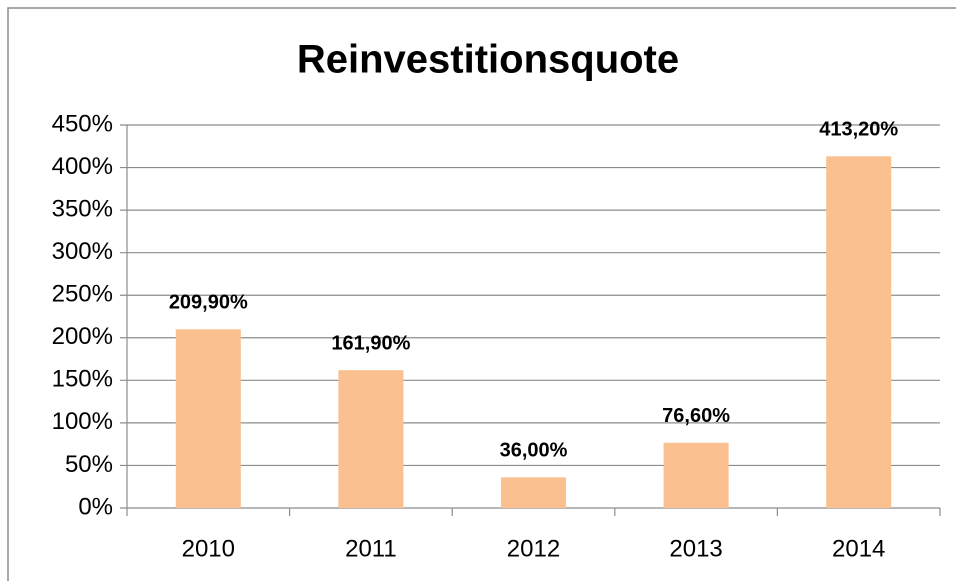  Describe the element at coordinates (82, 251) in the screenshot. I see `y-tick-label: 300%` at that location.